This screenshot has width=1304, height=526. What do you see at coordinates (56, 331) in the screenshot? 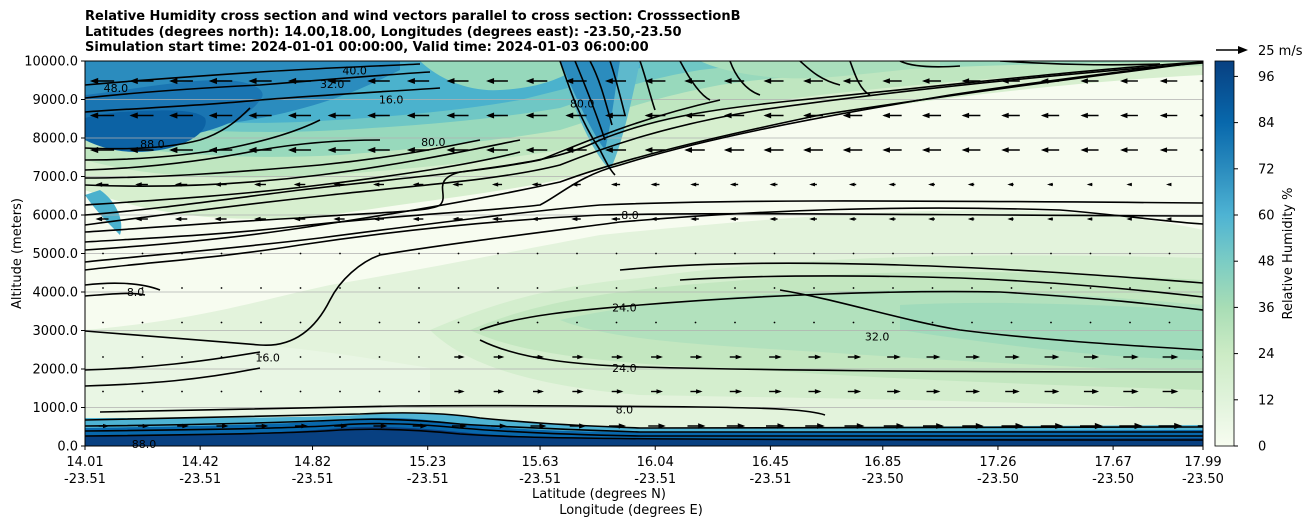
I see `y-tick-label: 3000.0` at bounding box center [56, 331].